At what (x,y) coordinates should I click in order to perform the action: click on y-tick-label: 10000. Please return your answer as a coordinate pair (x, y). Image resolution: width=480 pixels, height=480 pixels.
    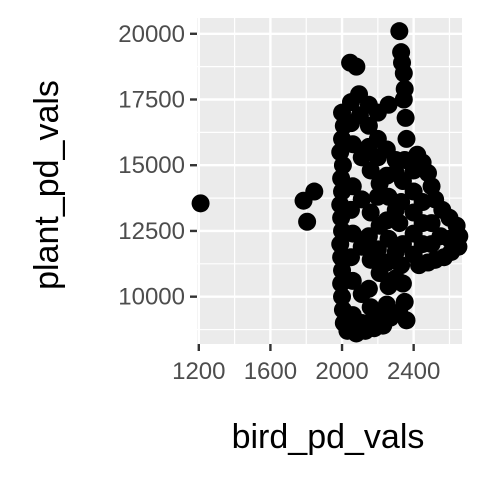
    Looking at the image, I should click on (151, 297).